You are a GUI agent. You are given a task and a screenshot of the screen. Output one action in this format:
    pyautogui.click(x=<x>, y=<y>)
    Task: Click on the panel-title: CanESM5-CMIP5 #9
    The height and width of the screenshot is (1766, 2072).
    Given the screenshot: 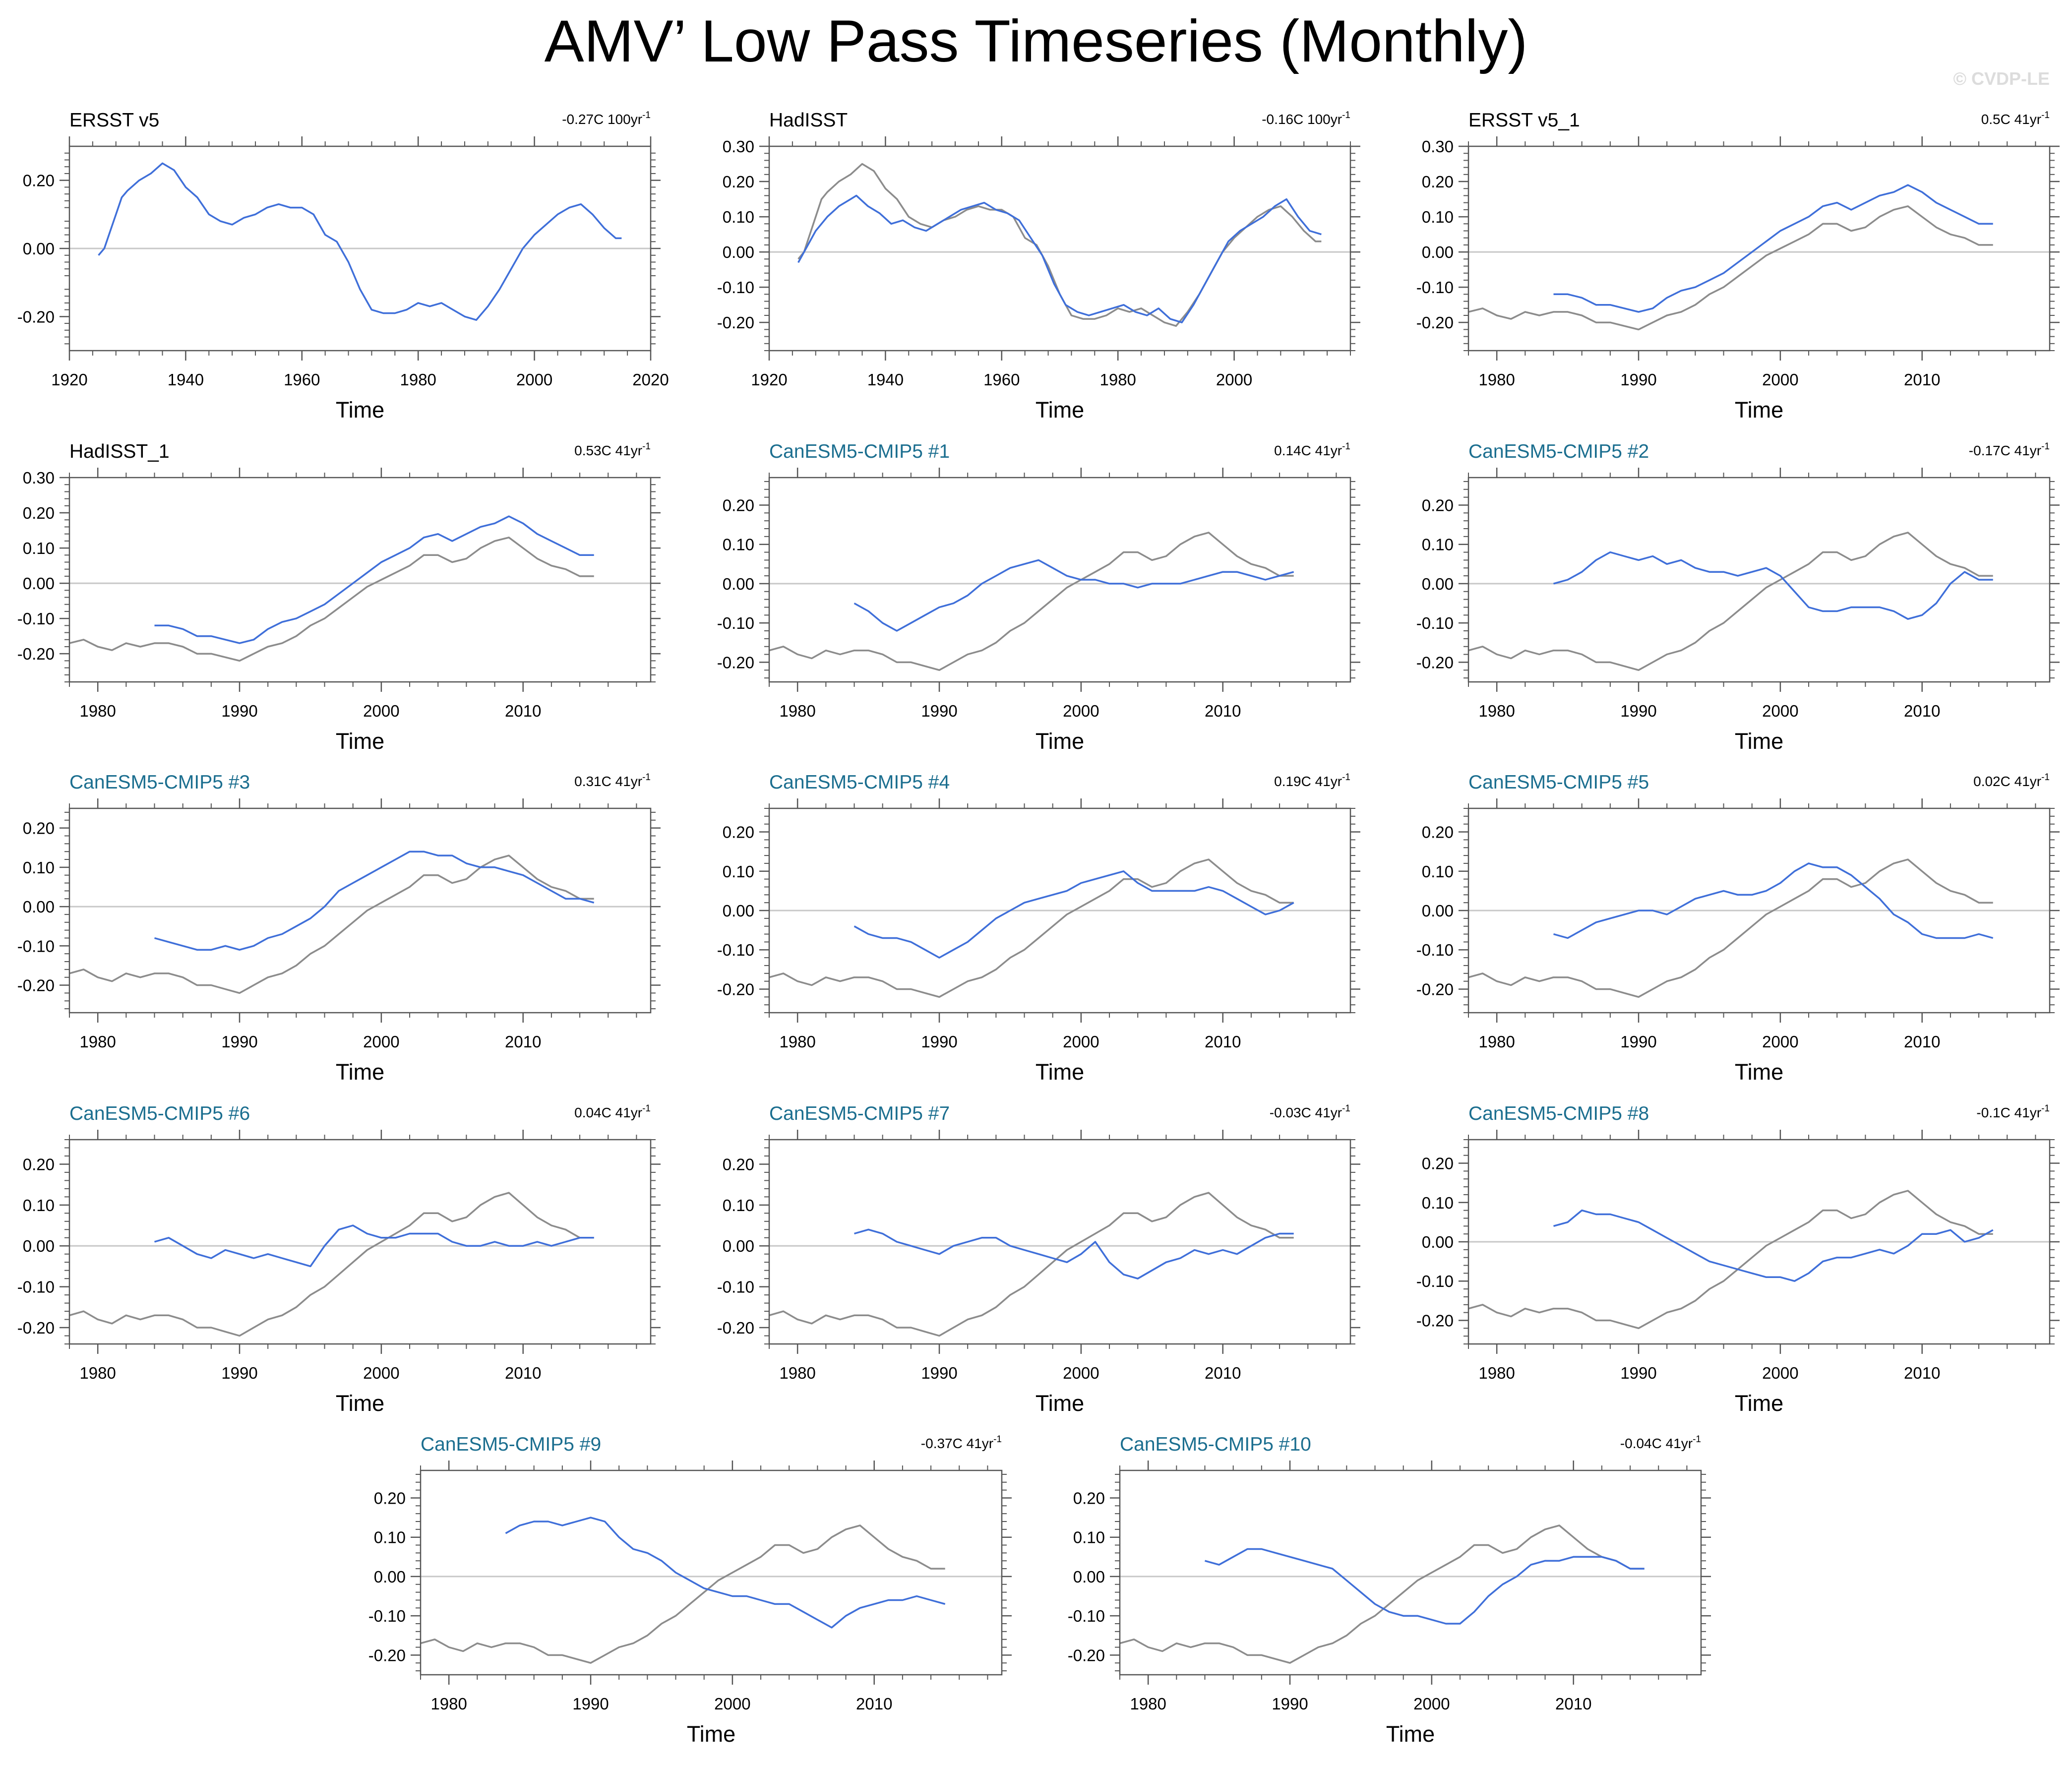 What is the action you would take?
    pyautogui.click(x=511, y=1444)
    